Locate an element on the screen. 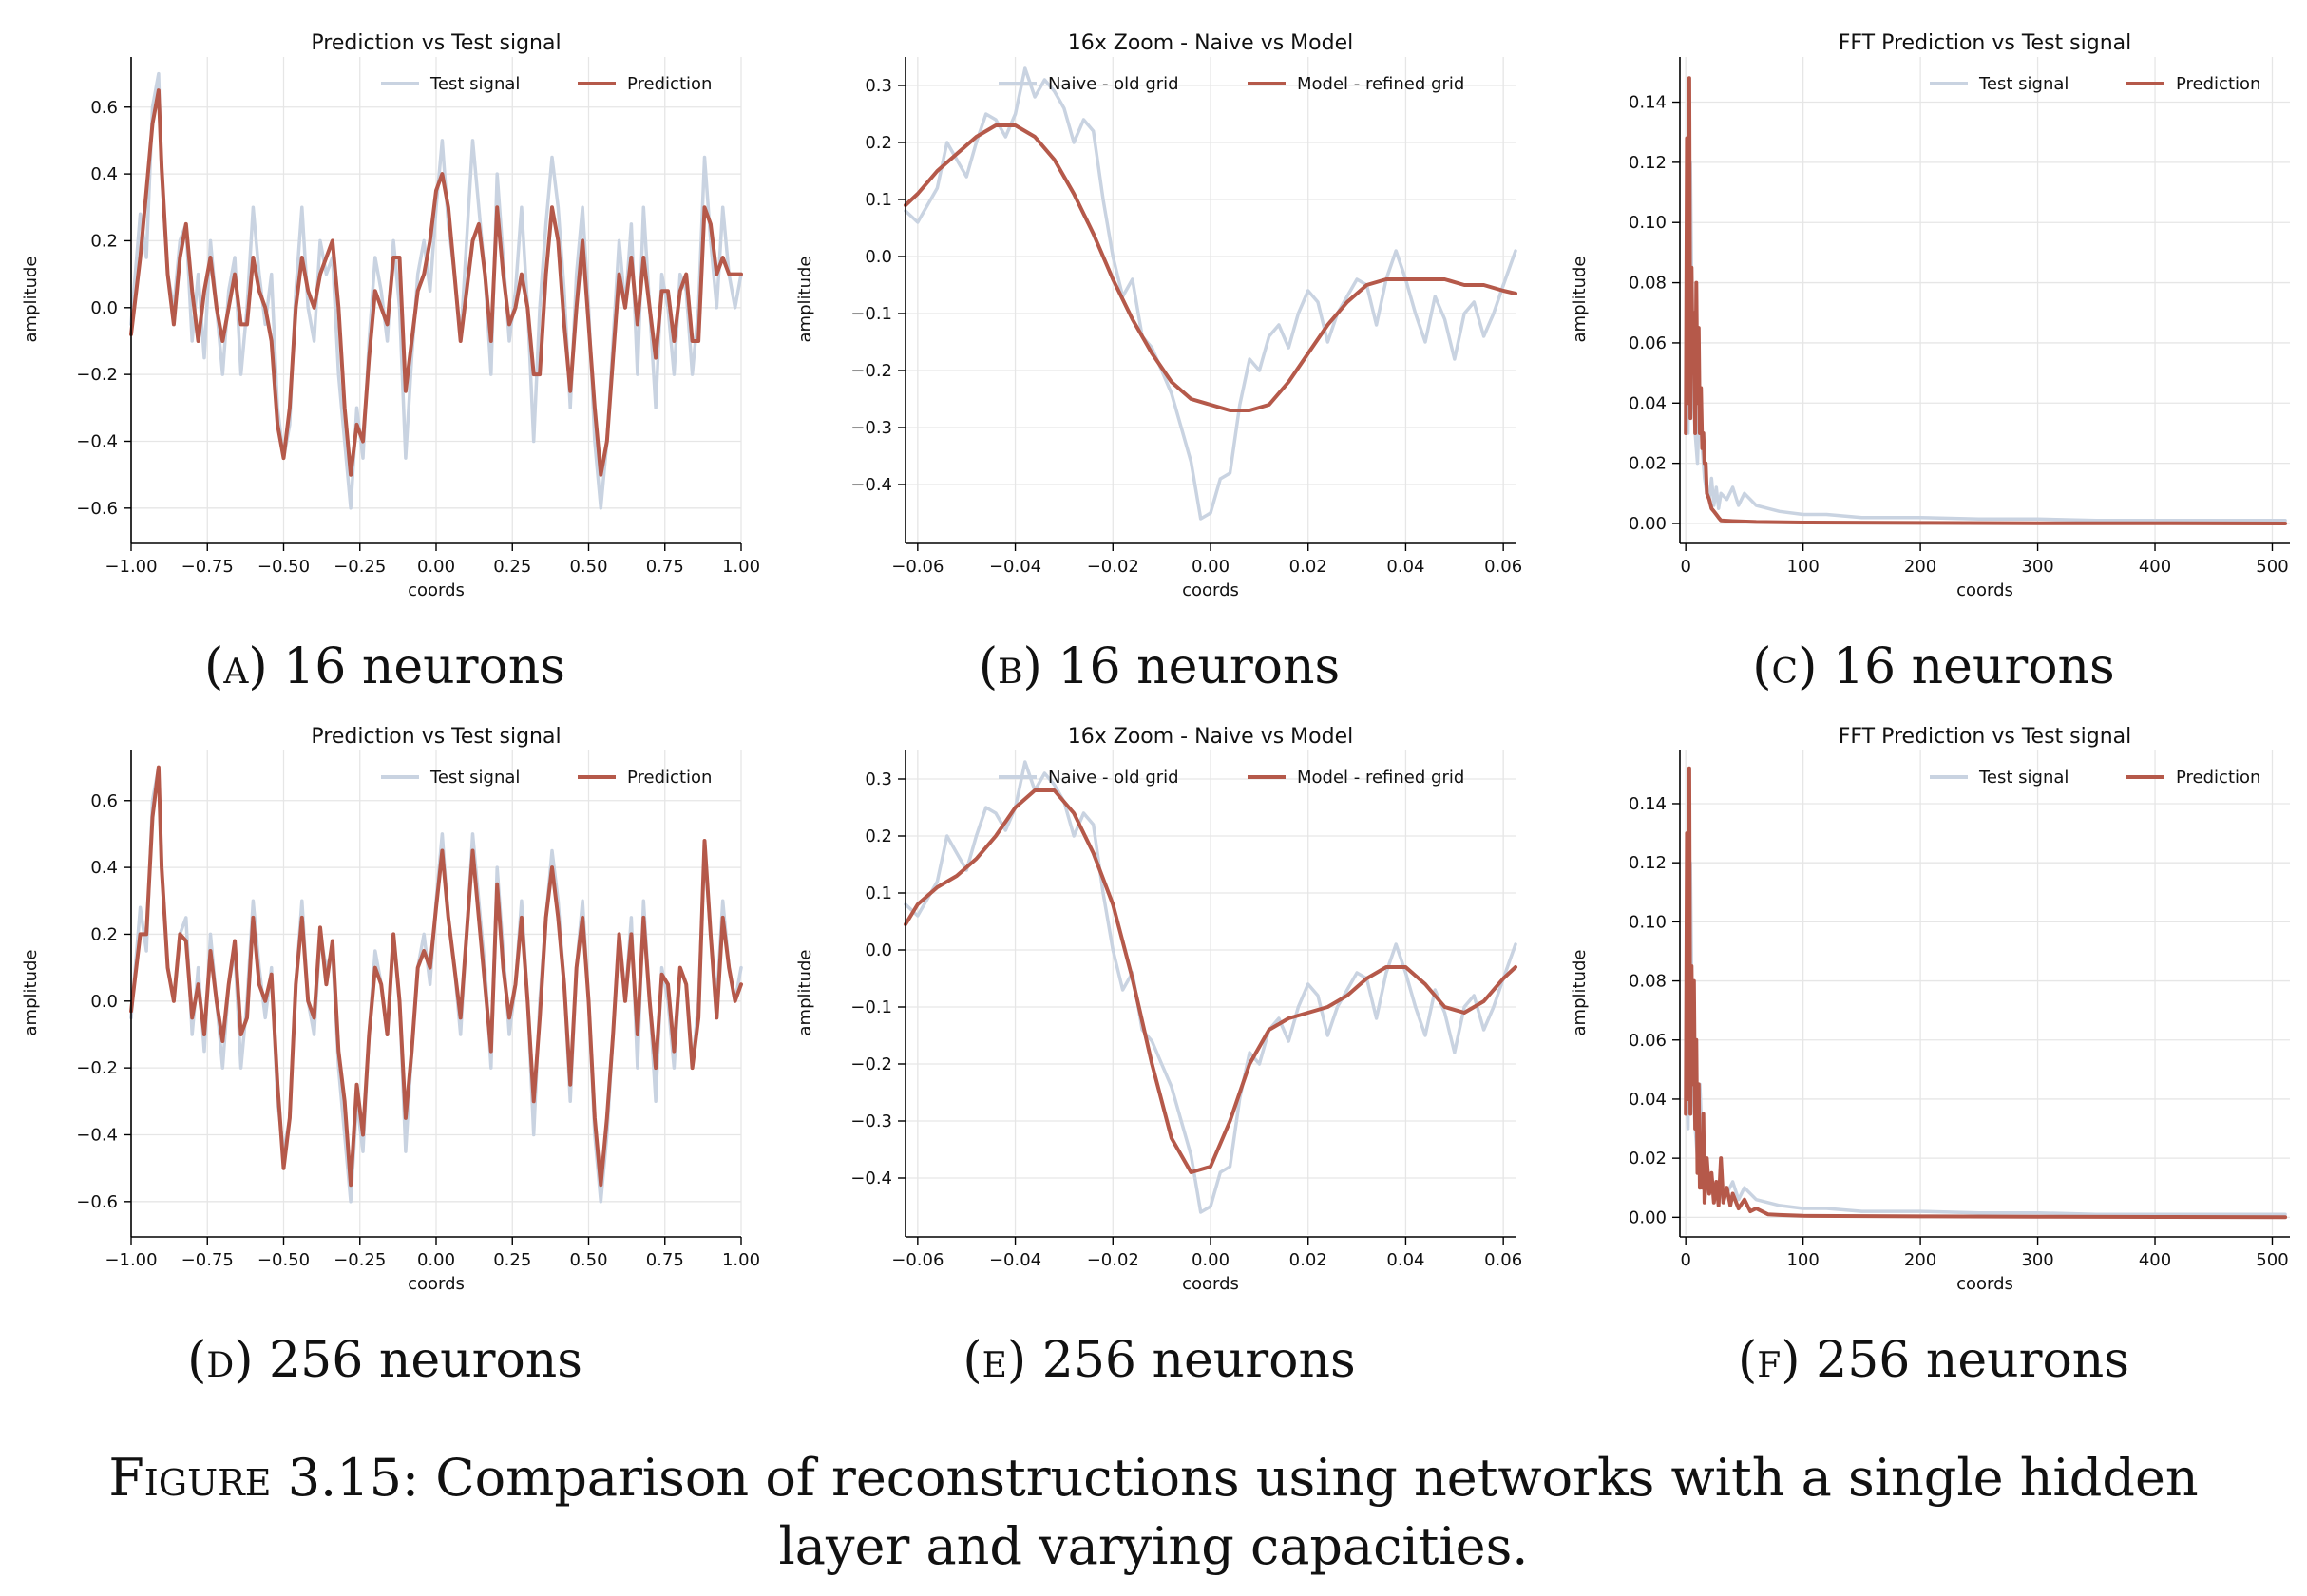  y-tick-label: 0.14 is located at coordinates (1648, 804).